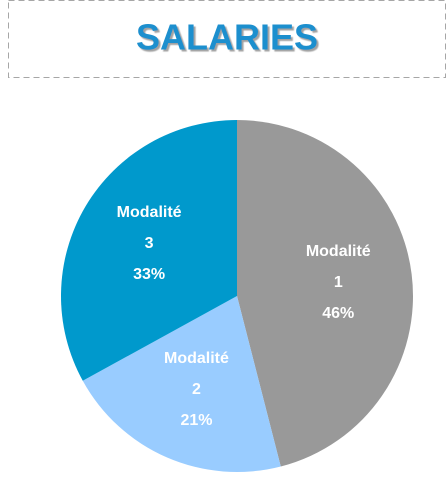 The height and width of the screenshot is (480, 448). I want to click on value-label: 33%, so click(149, 275).